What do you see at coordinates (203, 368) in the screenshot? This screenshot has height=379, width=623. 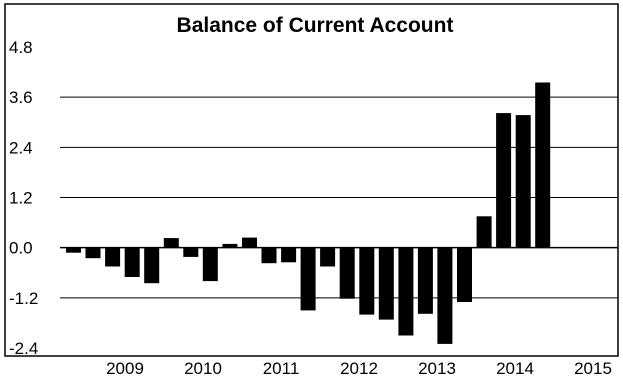 I see `x-tick-label: 2010` at bounding box center [203, 368].